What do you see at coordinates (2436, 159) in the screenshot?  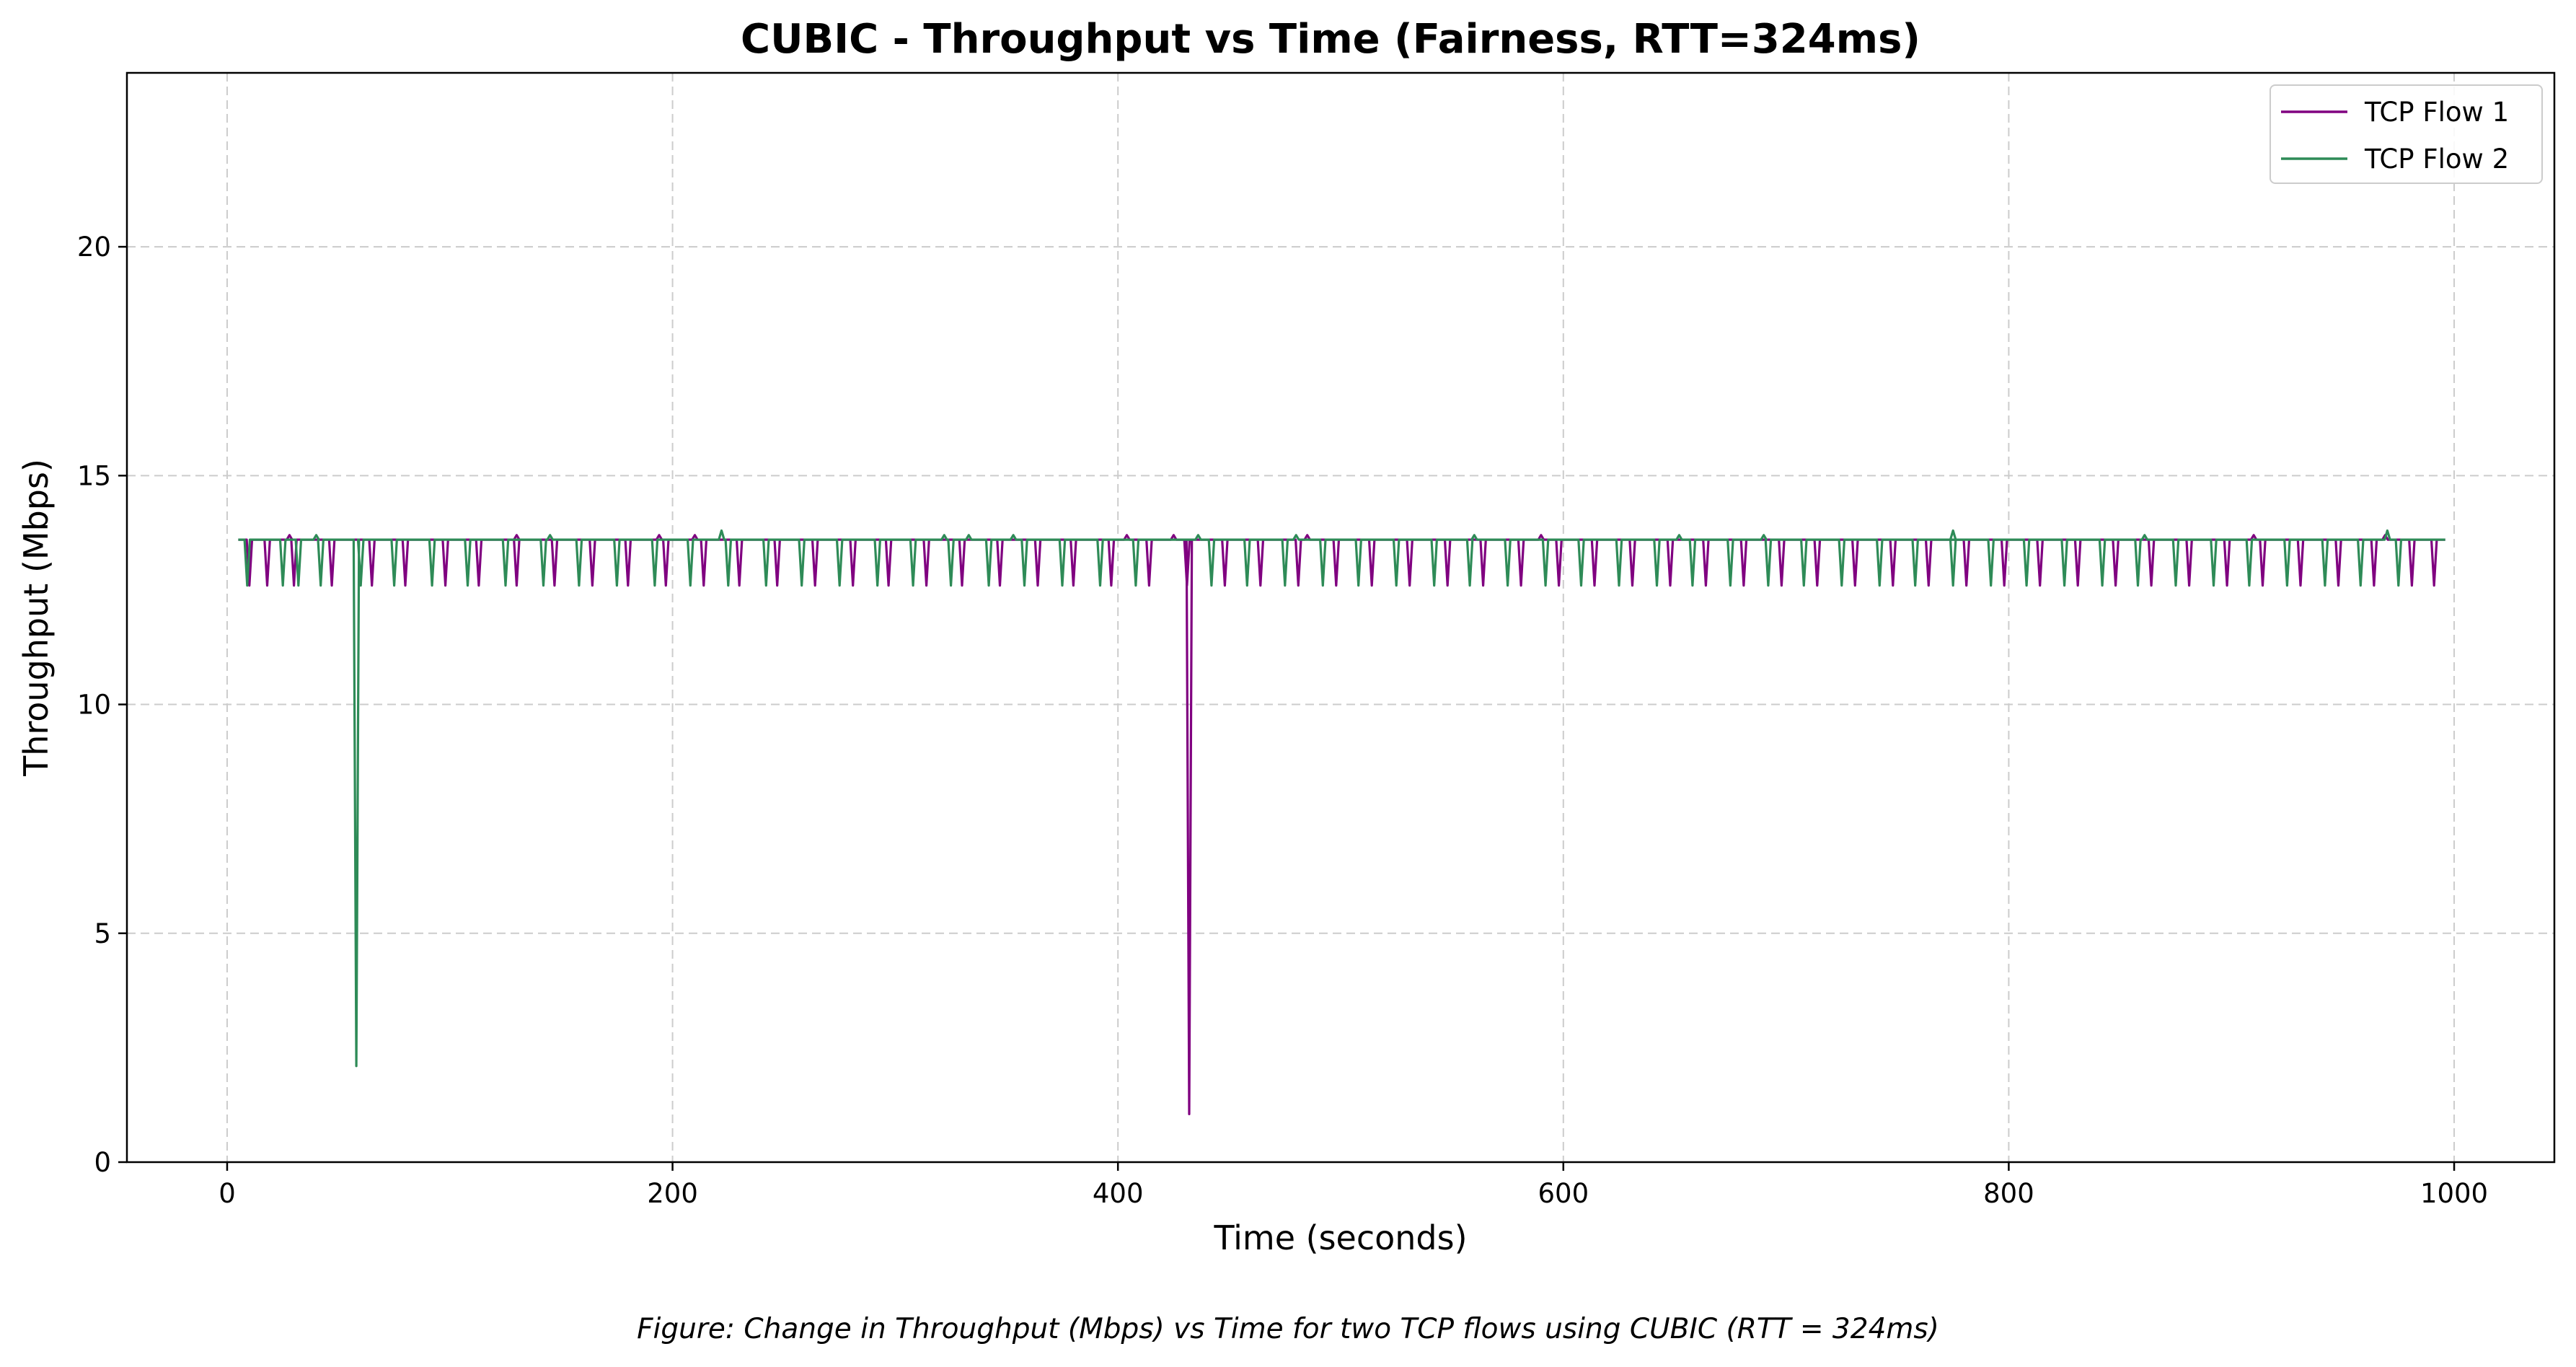 I see `legend-label-flow-2: TCP Flow 2` at bounding box center [2436, 159].